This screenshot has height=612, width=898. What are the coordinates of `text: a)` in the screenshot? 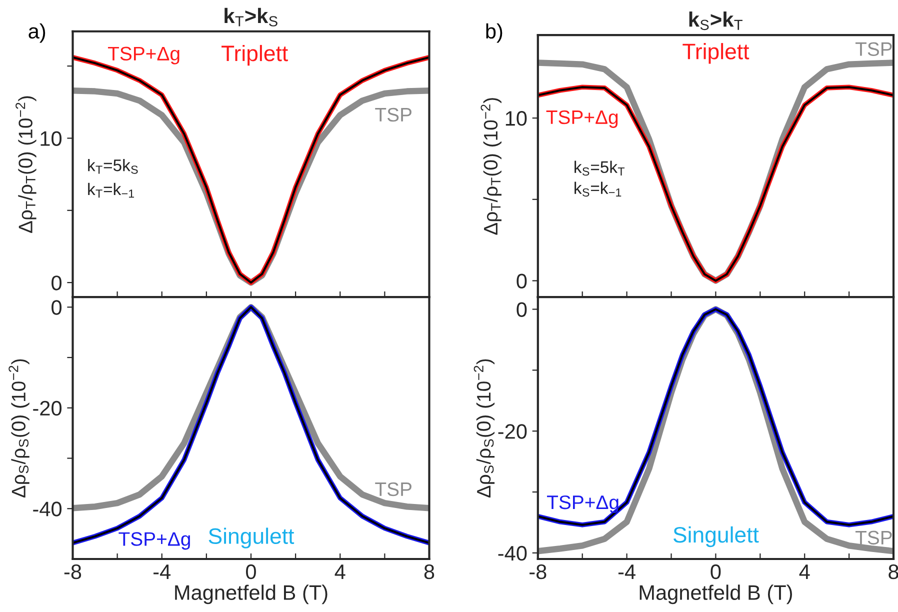 It's located at (37, 33).